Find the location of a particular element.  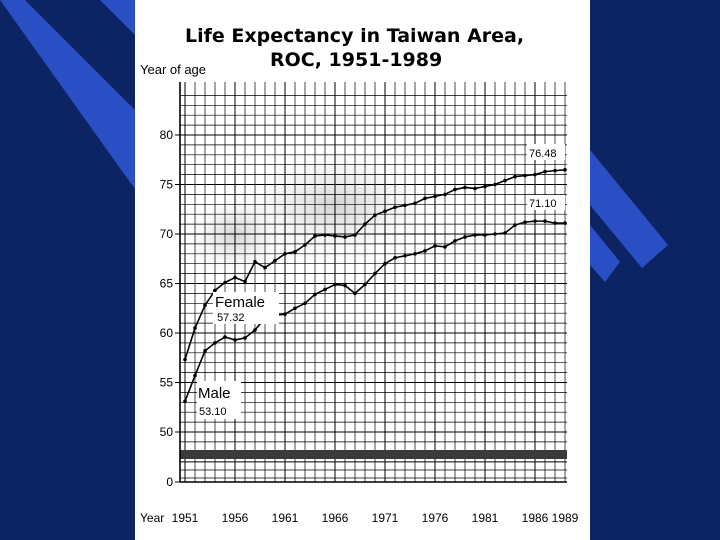

decorative-stripe-right is located at coordinates (629, 209).